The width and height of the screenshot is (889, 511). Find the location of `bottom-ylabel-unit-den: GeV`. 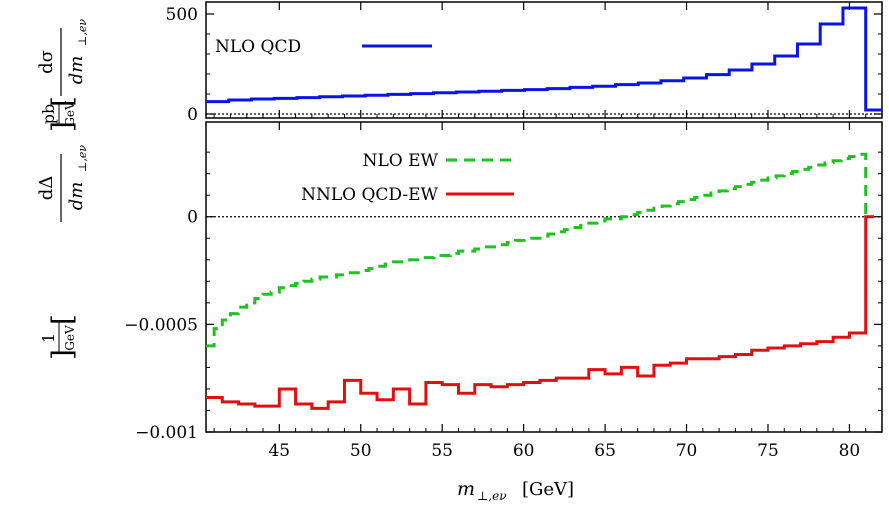

bottom-ylabel-unit-den: GeV is located at coordinates (70, 338).